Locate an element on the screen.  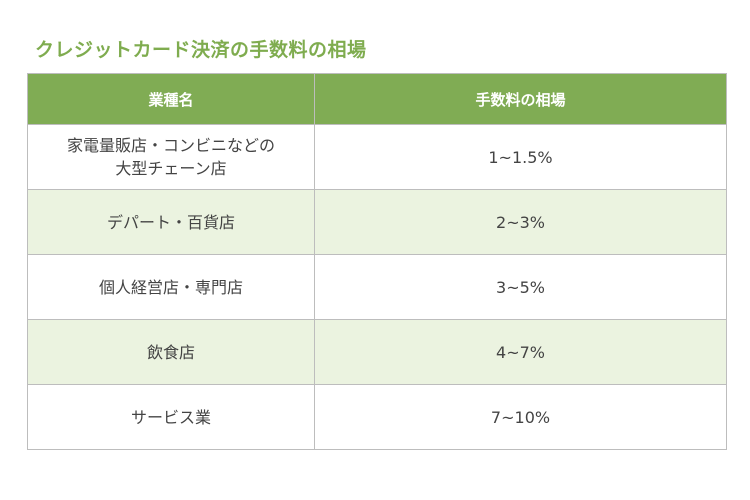
table-row: 個人経営店・専門店 3~5% is located at coordinates (377, 287).